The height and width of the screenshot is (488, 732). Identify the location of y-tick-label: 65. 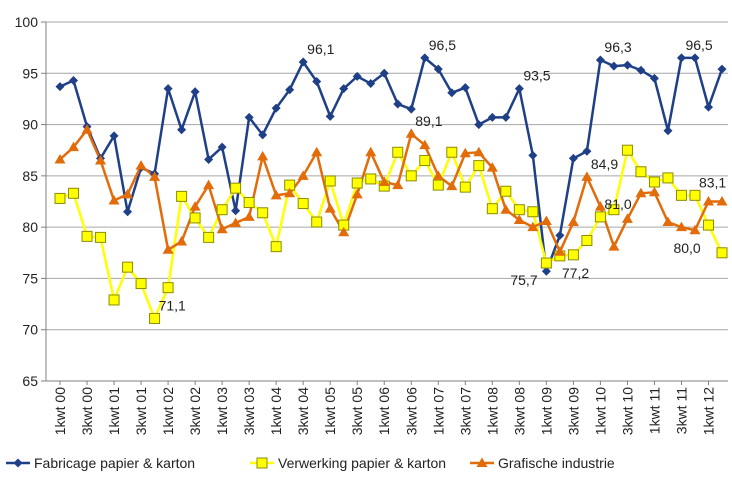
(30, 381).